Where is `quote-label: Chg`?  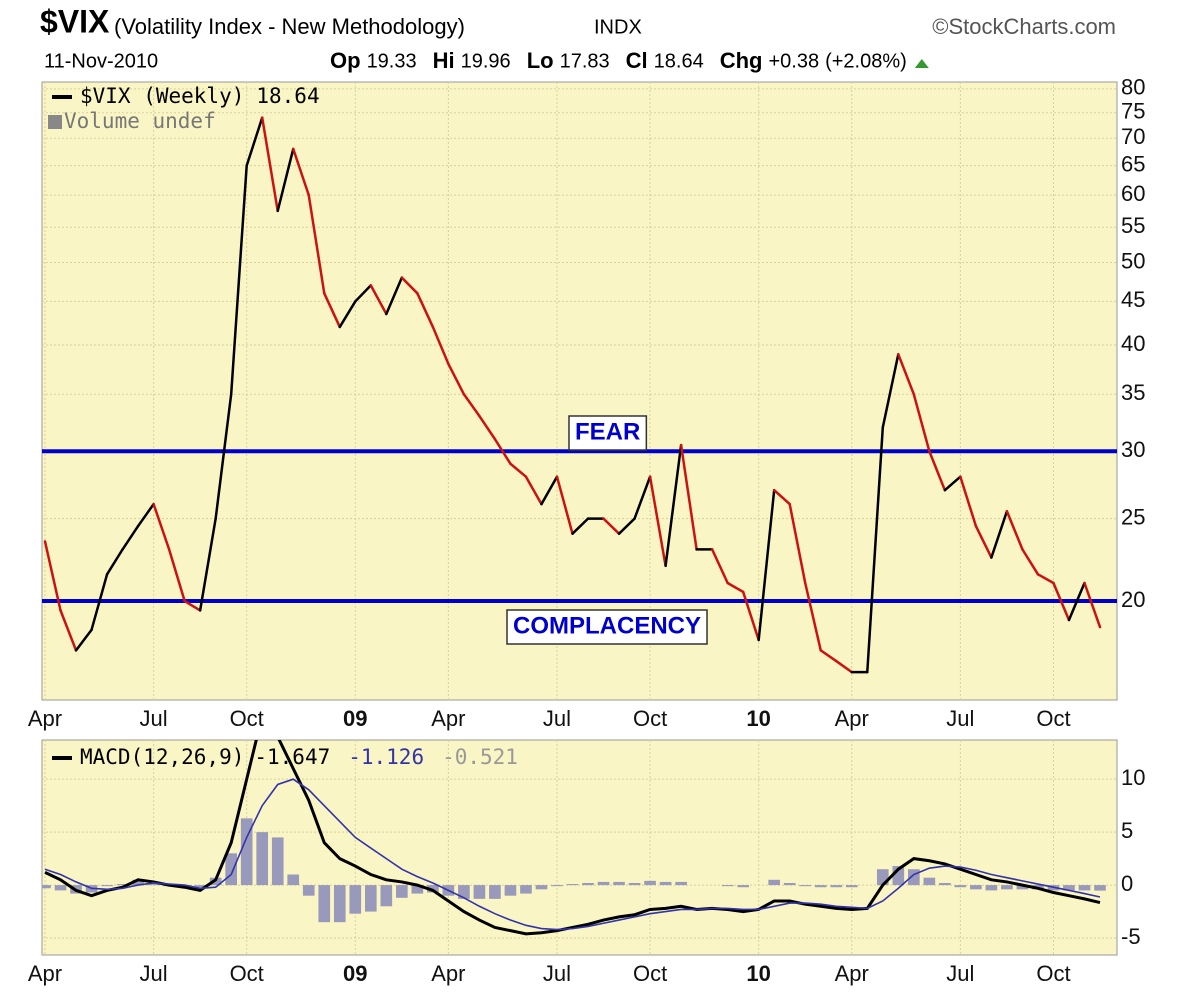
quote-label: Chg is located at coordinates (741, 60).